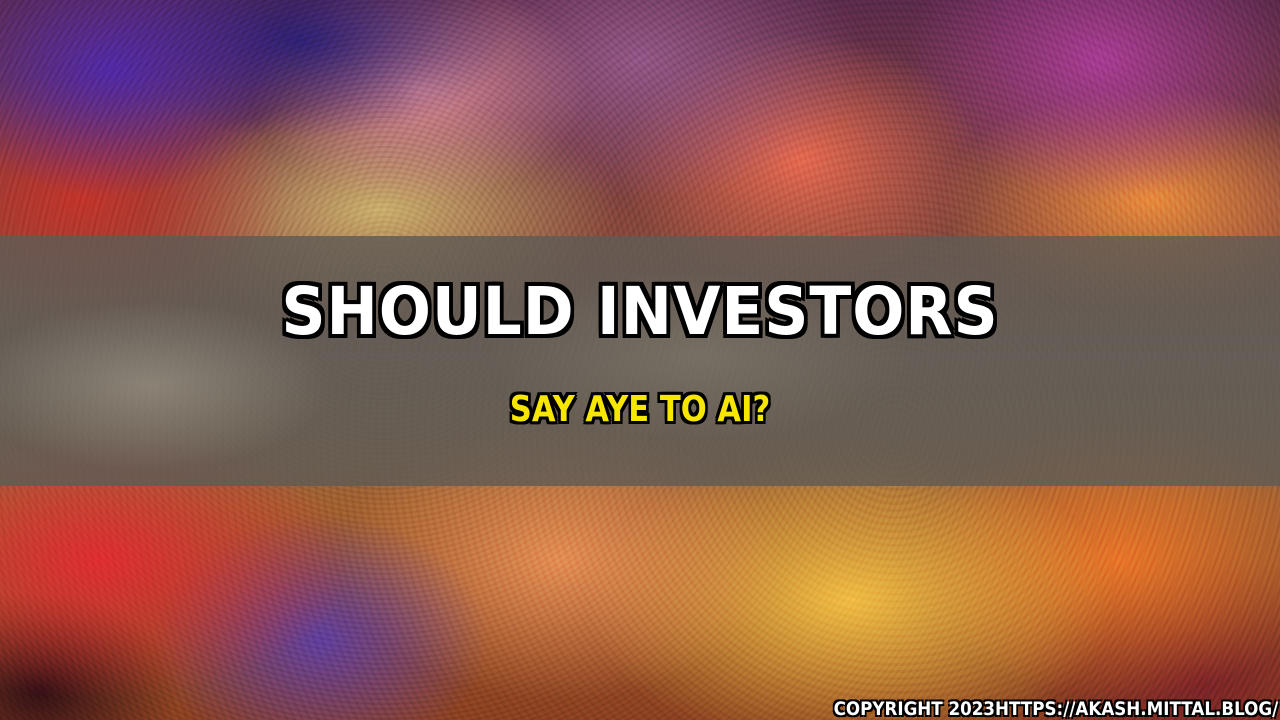 This screenshot has width=1280, height=720. Describe the element at coordinates (640, 409) in the screenshot. I see `headline-subtitle: SAY AYE TO AI?` at that location.